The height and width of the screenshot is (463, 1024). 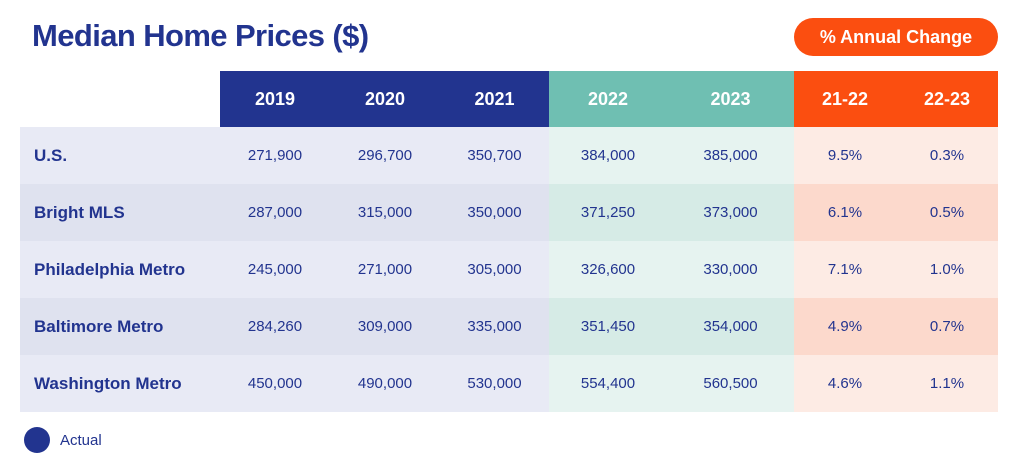 What do you see at coordinates (608, 383) in the screenshot?
I see `table-cell: 554,400` at bounding box center [608, 383].